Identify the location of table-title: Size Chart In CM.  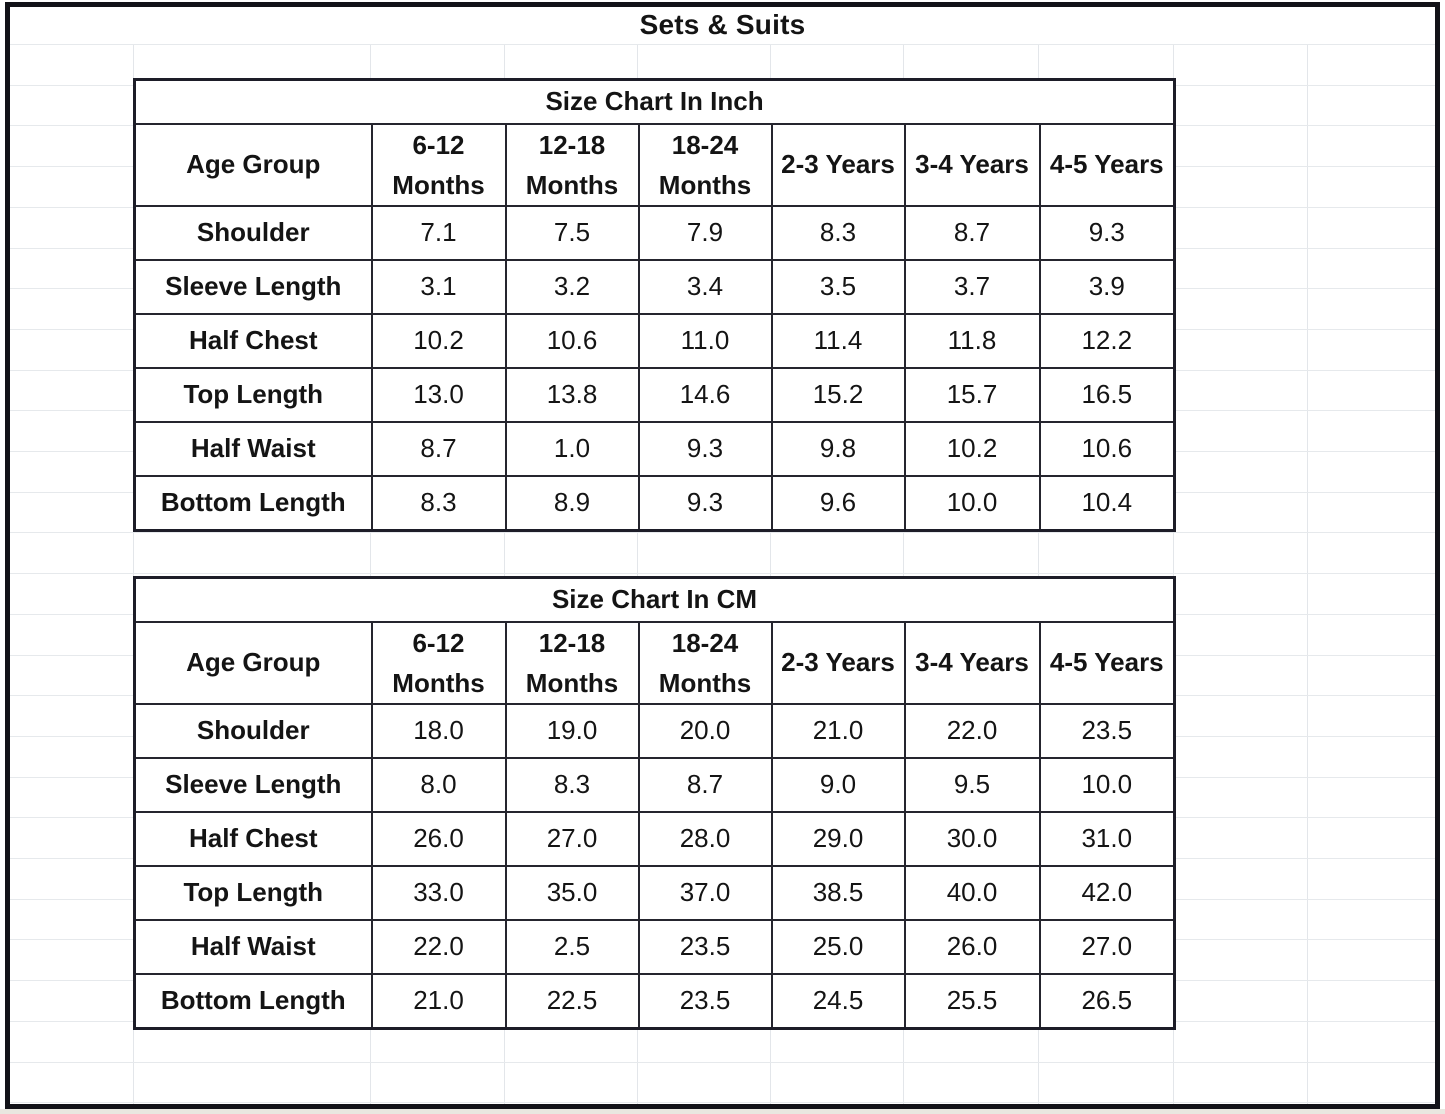
(654, 599).